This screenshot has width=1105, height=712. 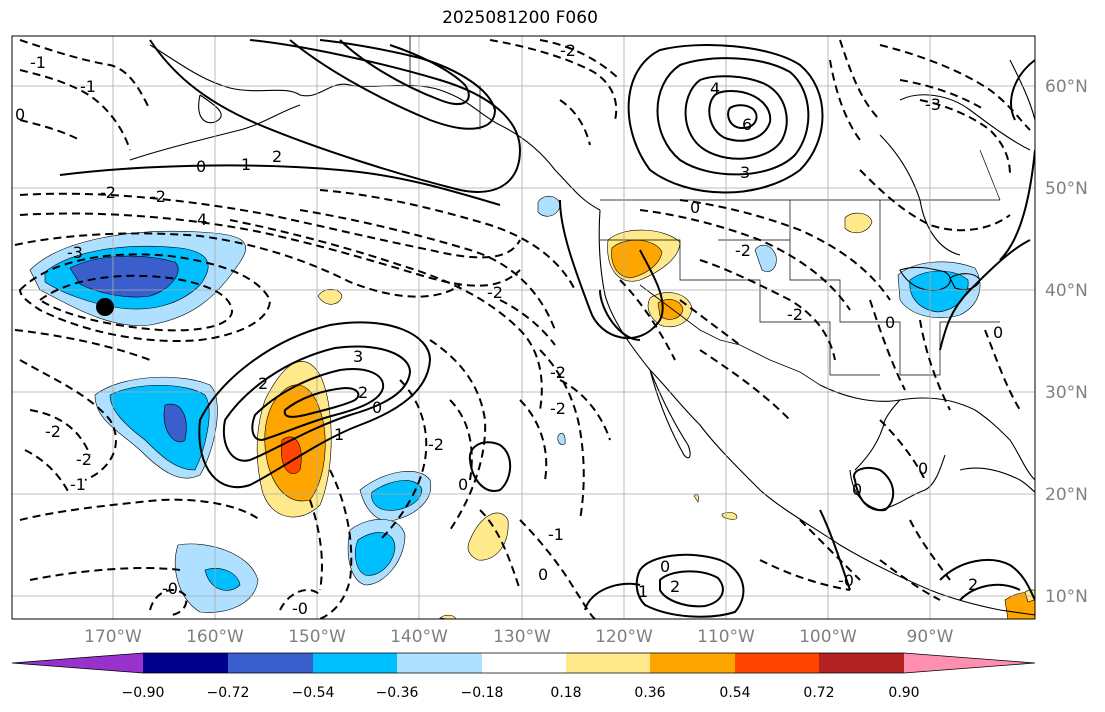 What do you see at coordinates (317, 637) in the screenshot?
I see `lon-label: 150°W` at bounding box center [317, 637].